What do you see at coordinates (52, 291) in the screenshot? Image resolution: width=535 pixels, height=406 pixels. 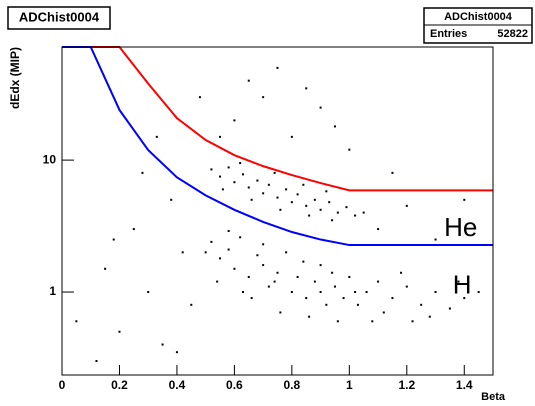 I see `y-tick-label: 1` at bounding box center [52, 291].